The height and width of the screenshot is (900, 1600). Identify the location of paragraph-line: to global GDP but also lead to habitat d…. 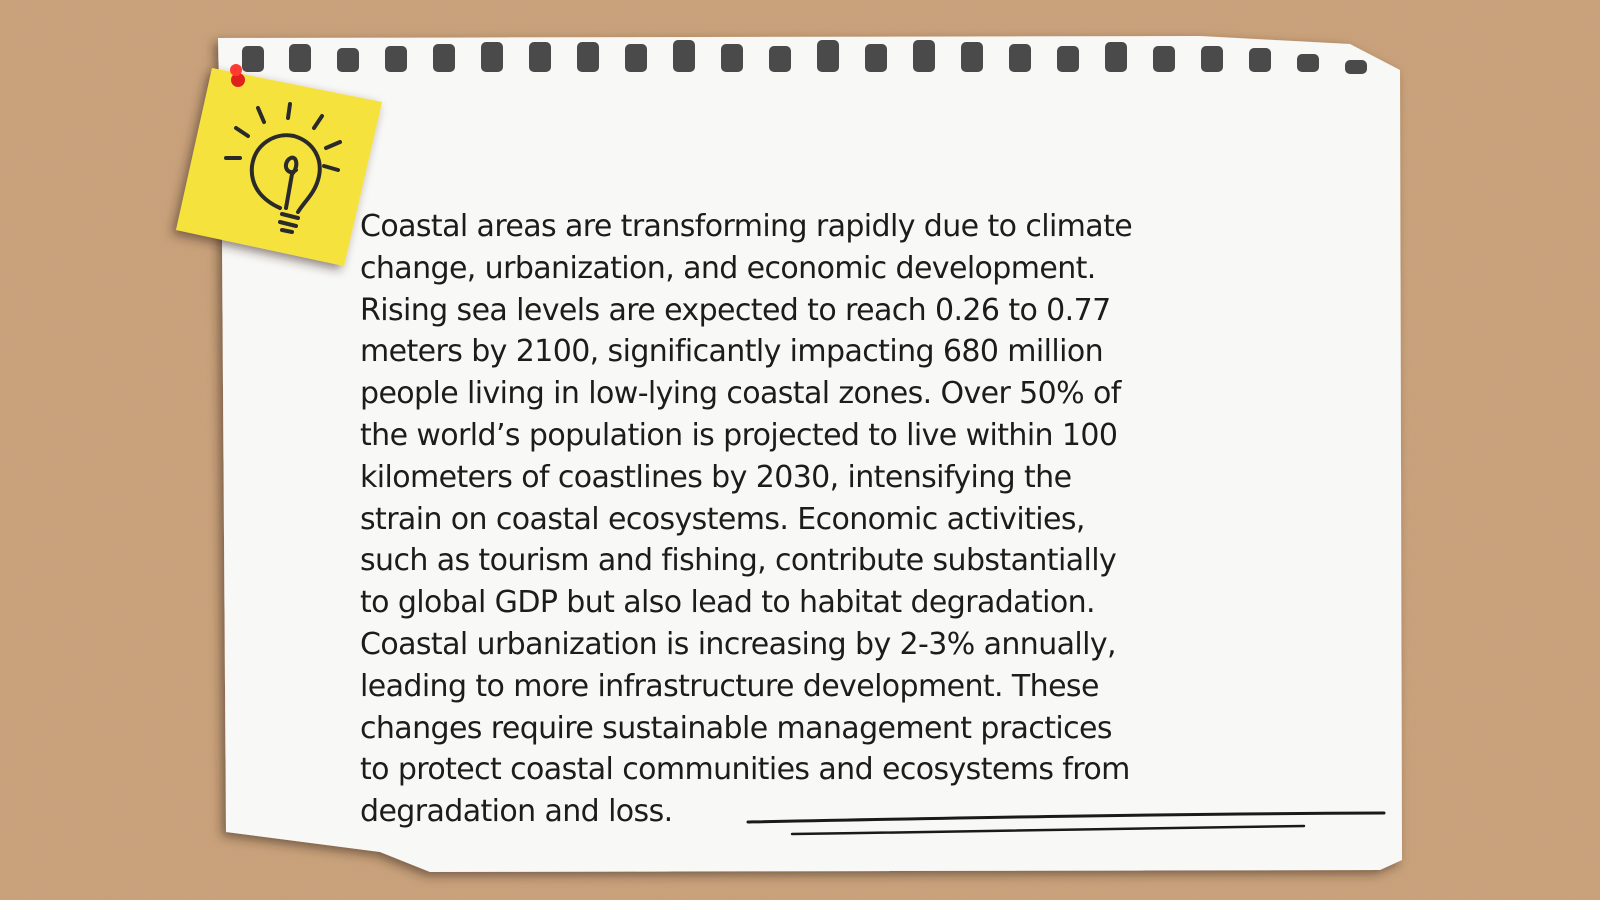
(728, 603).